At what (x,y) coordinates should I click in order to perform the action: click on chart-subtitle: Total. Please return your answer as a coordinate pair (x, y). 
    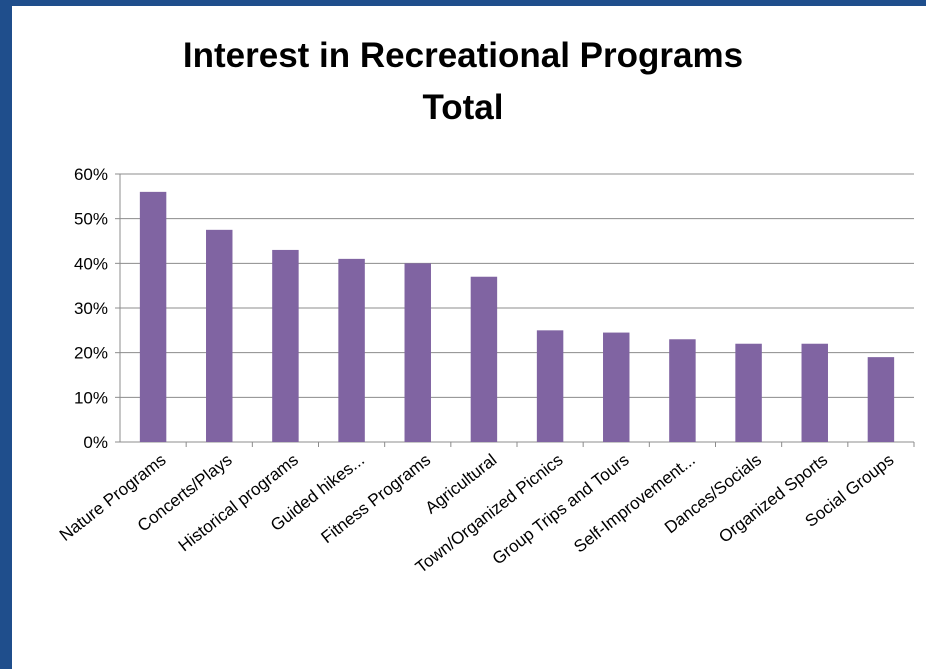
    Looking at the image, I should click on (463, 107).